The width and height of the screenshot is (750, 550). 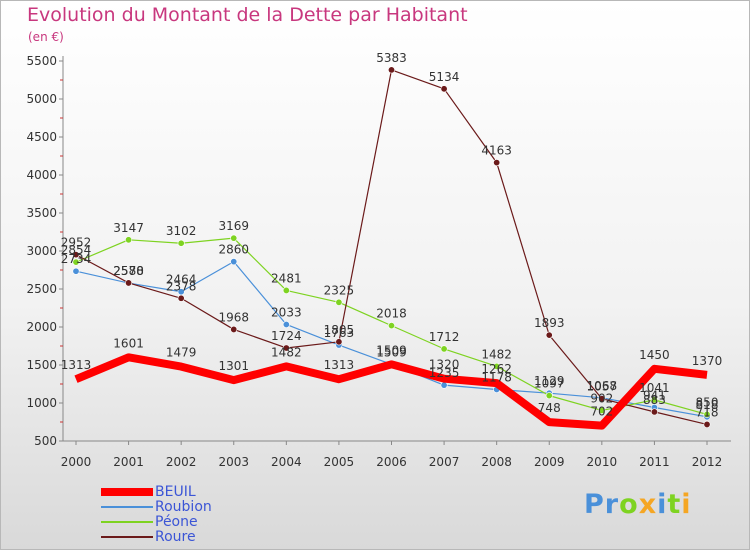 What do you see at coordinates (602, 387) in the screenshot?
I see `data-label-roure: 1057` at bounding box center [602, 387].